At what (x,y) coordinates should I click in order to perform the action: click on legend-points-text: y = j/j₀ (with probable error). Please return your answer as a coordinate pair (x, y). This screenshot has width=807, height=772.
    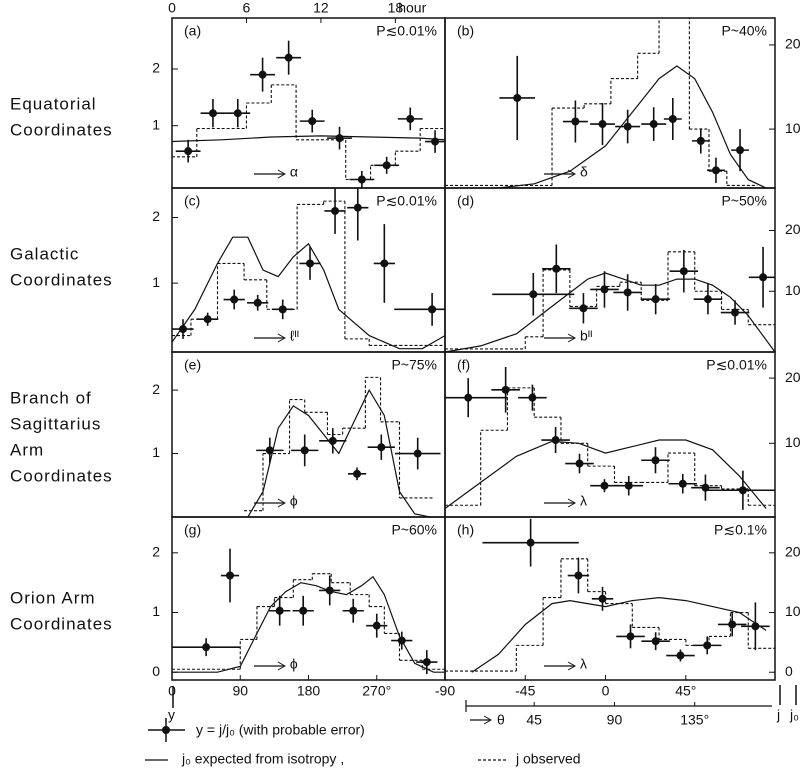
    Looking at the image, I should click on (280, 730).